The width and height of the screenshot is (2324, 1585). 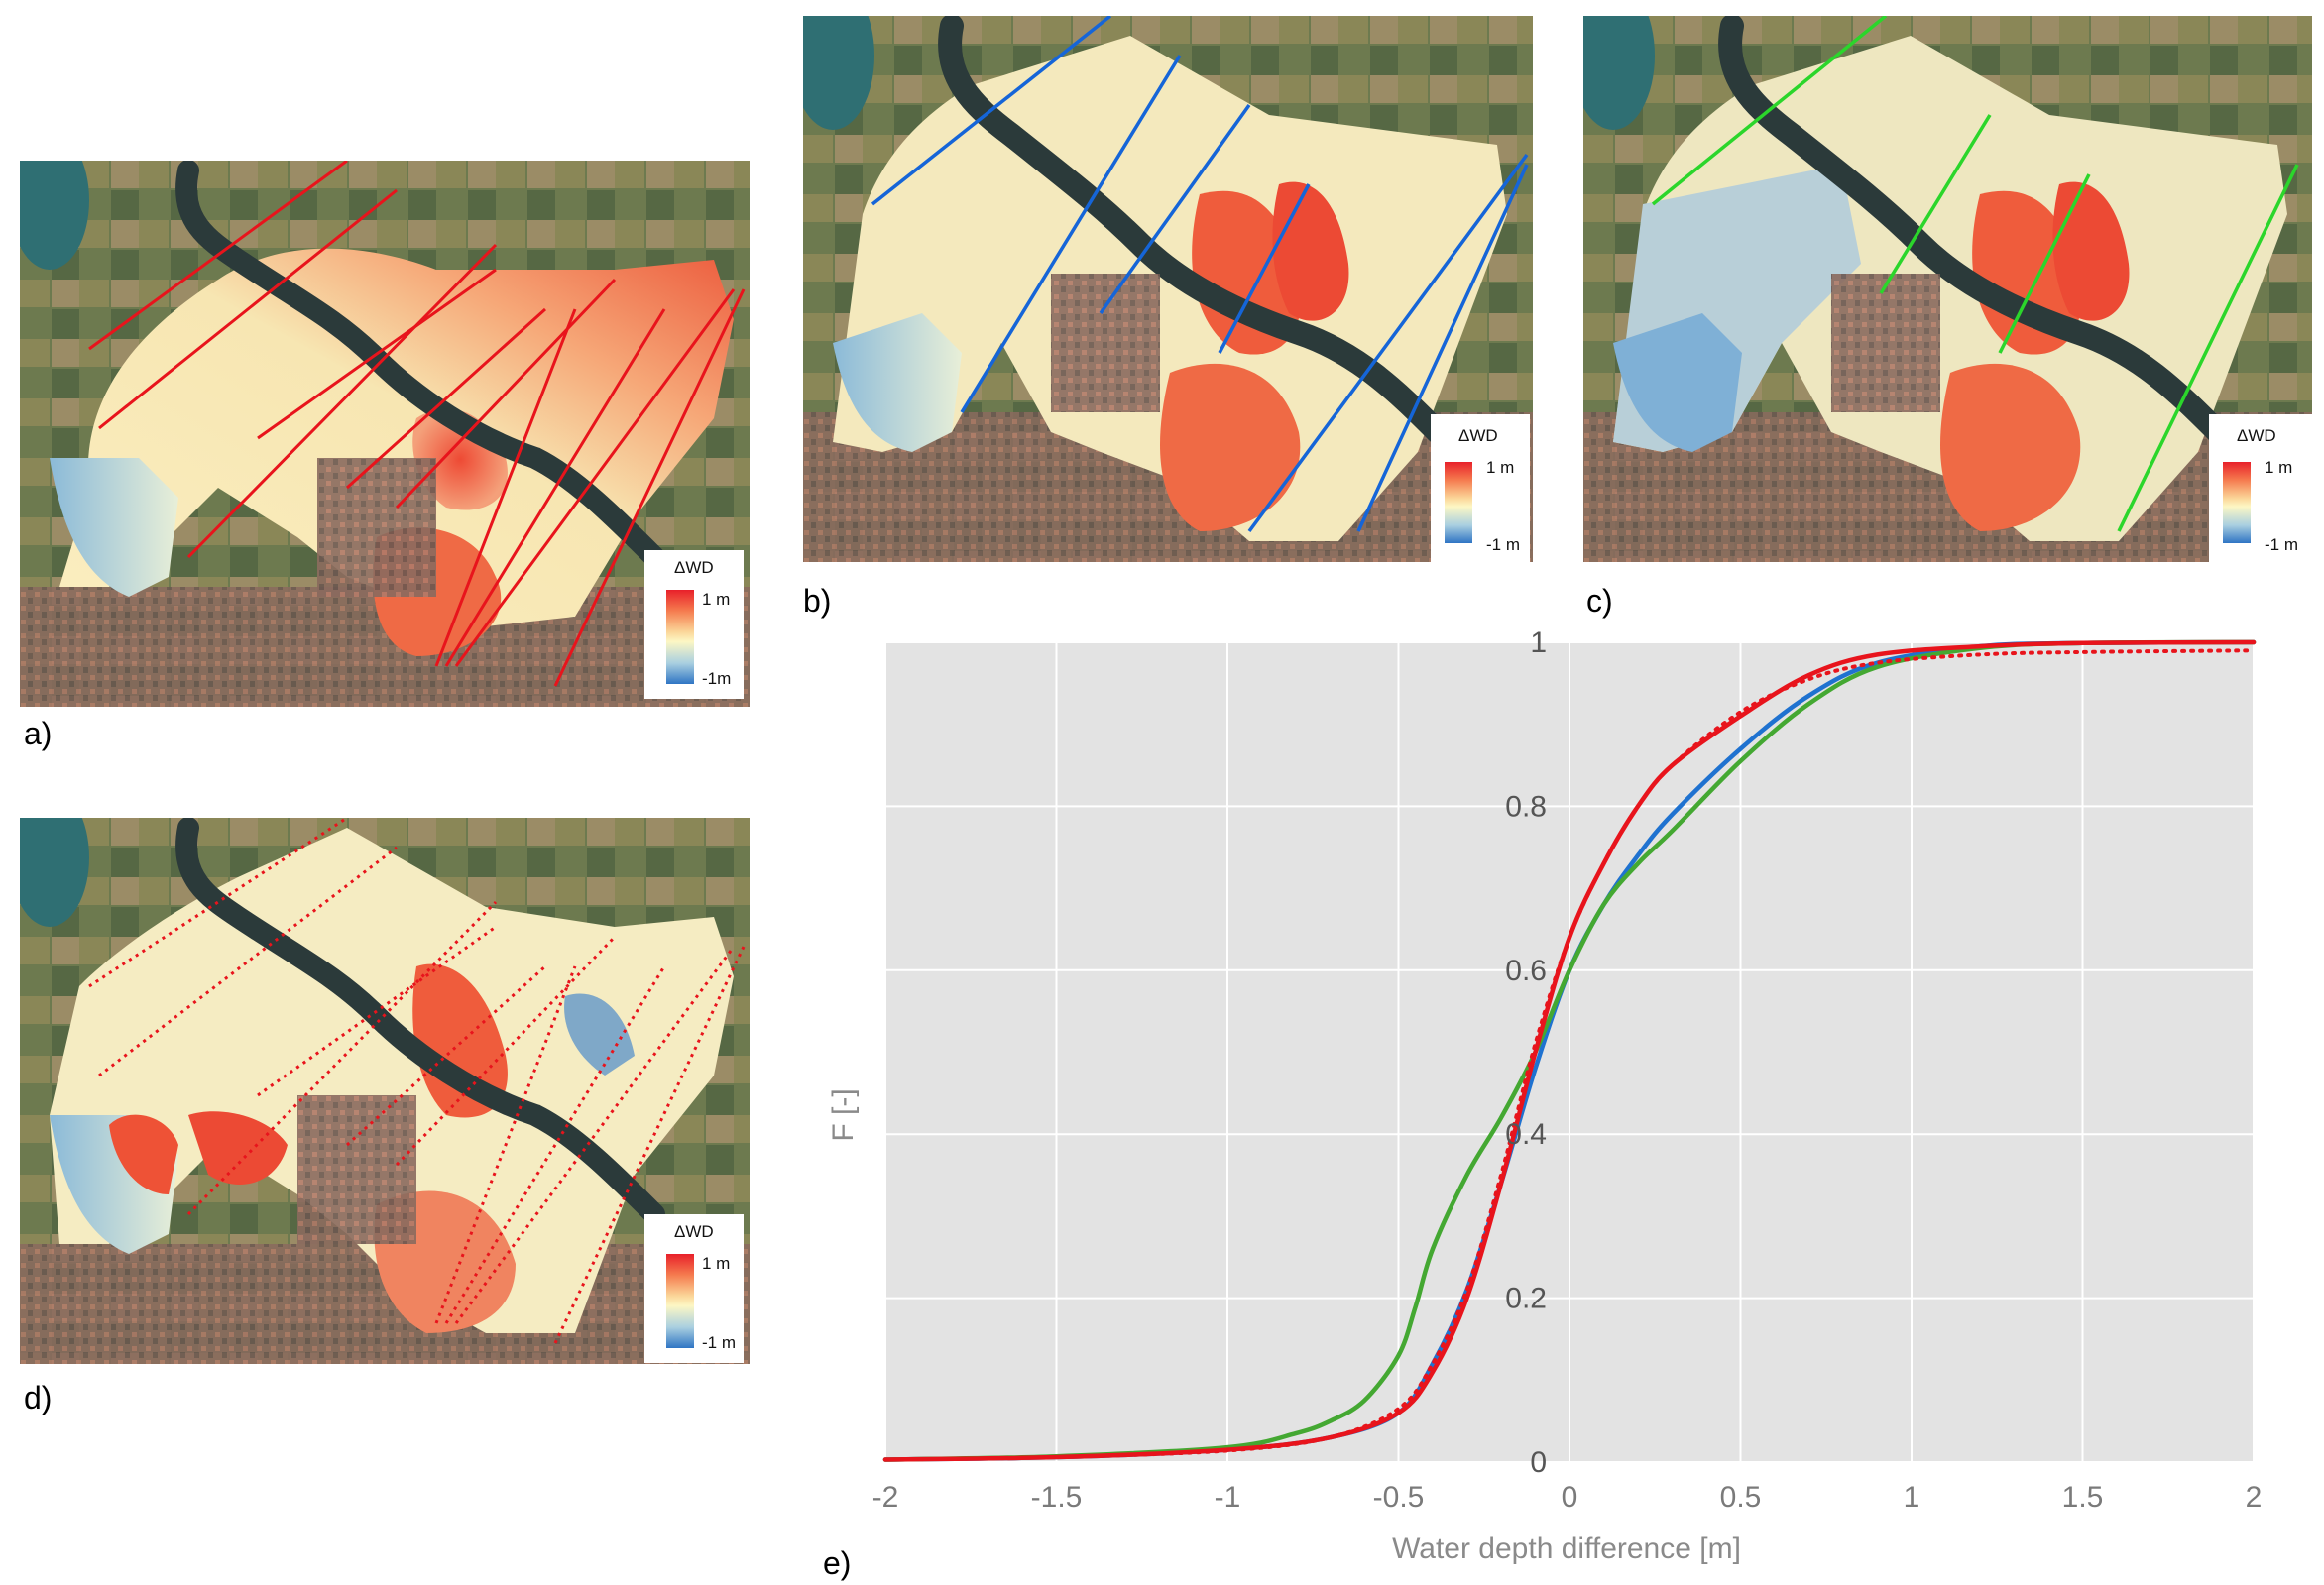 I want to click on panel-label-b: b), so click(x=817, y=601).